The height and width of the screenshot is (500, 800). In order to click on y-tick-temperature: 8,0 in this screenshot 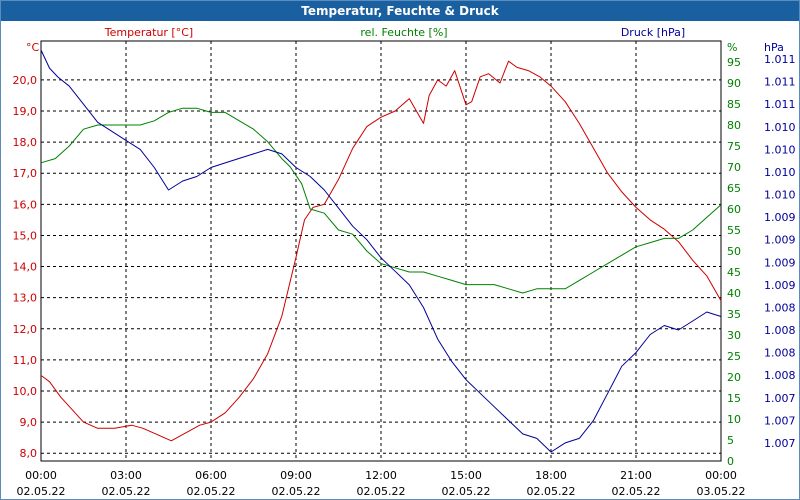, I will do `click(29, 453)`.